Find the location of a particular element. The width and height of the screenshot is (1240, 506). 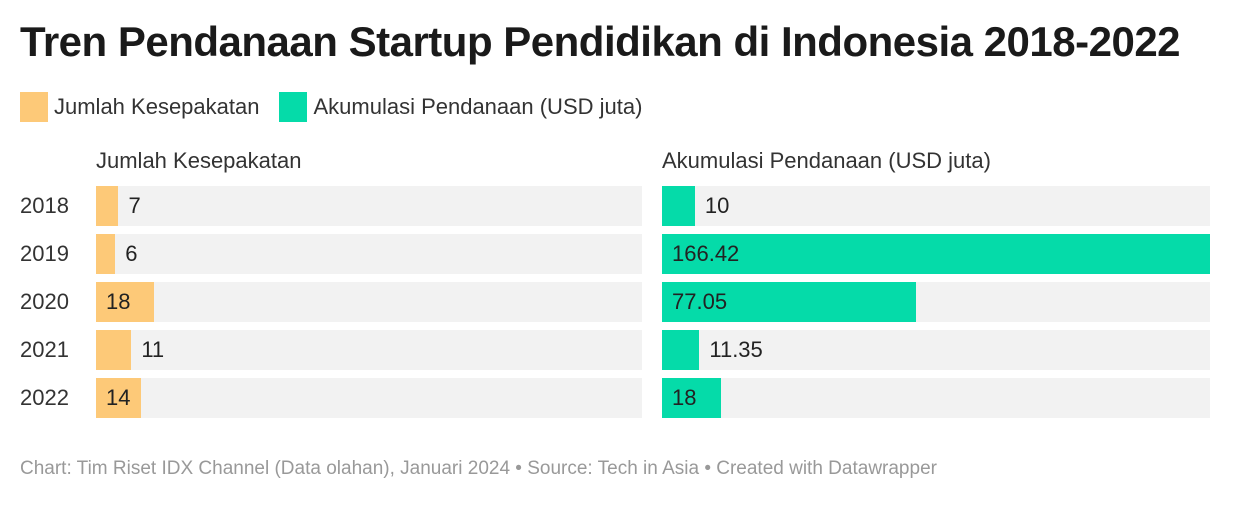

bar-track: 77.05 is located at coordinates (936, 302).